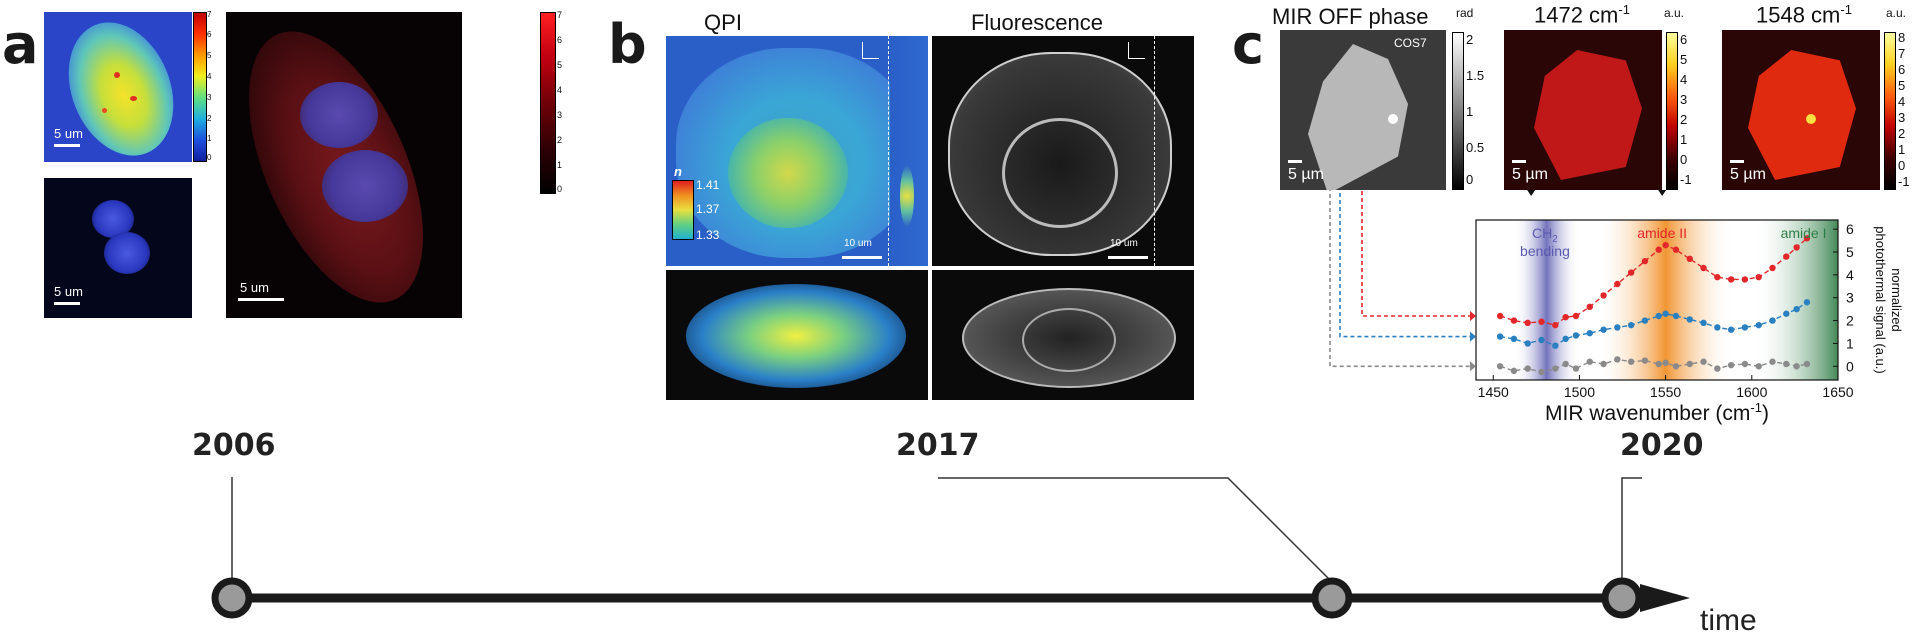  Describe the element at coordinates (1545, 235) in the screenshot. I see `band-label-ch2: CH2` at that location.